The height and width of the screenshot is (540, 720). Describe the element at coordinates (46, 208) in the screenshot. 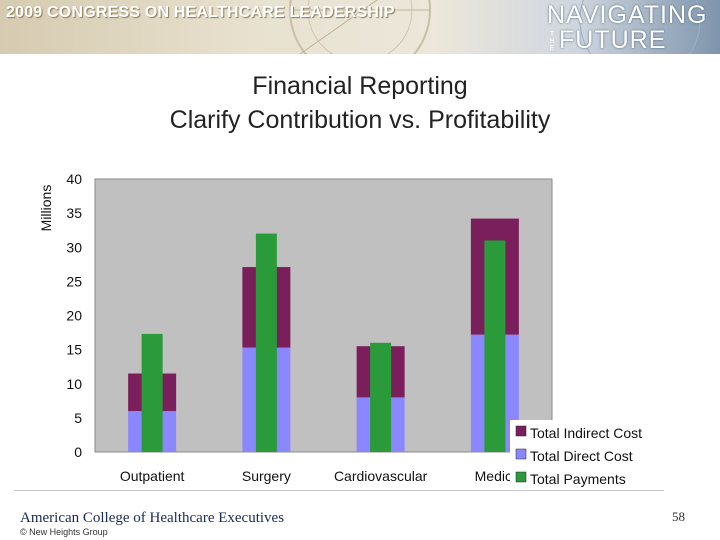

I see `y-axis-label: Millions` at that location.